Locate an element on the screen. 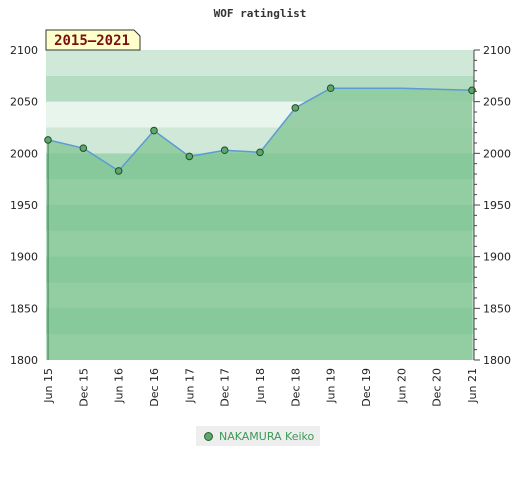  x-tick-label: Dec 16 is located at coordinates (154, 387).